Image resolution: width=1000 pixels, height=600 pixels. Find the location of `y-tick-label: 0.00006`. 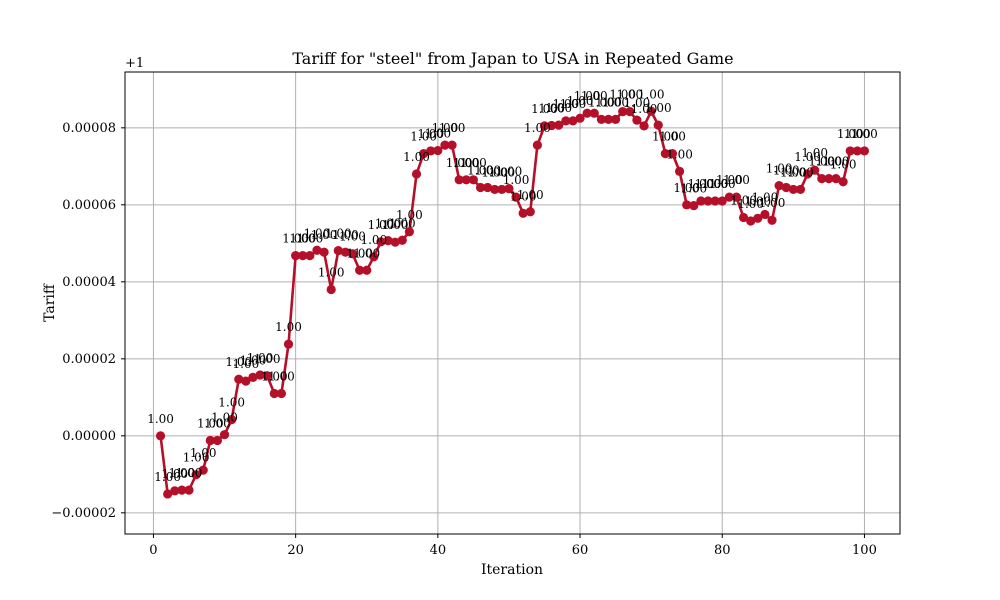

y-tick-label: 0.00006 is located at coordinates (89, 205).